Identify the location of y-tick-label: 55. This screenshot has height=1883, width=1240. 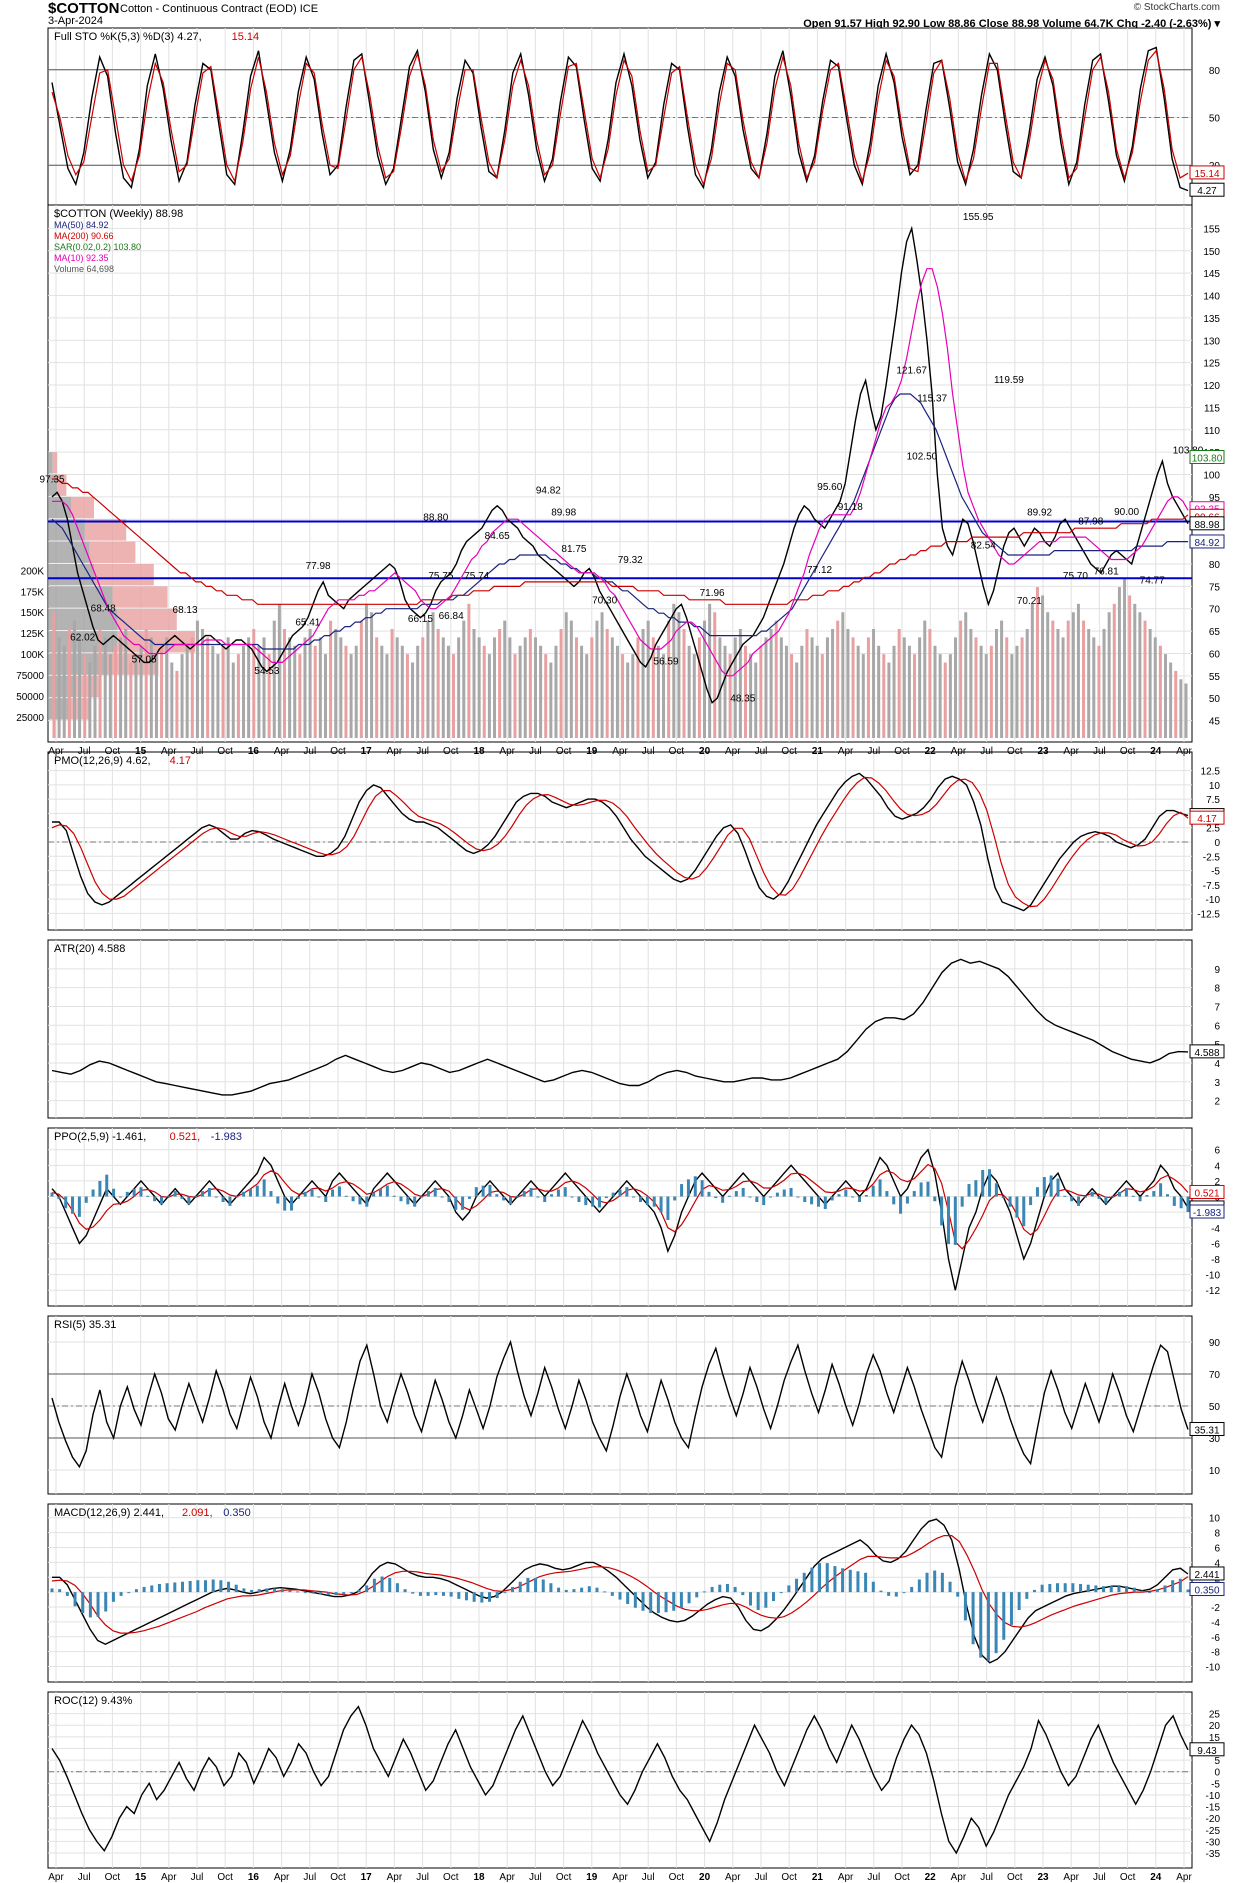
(1215, 677).